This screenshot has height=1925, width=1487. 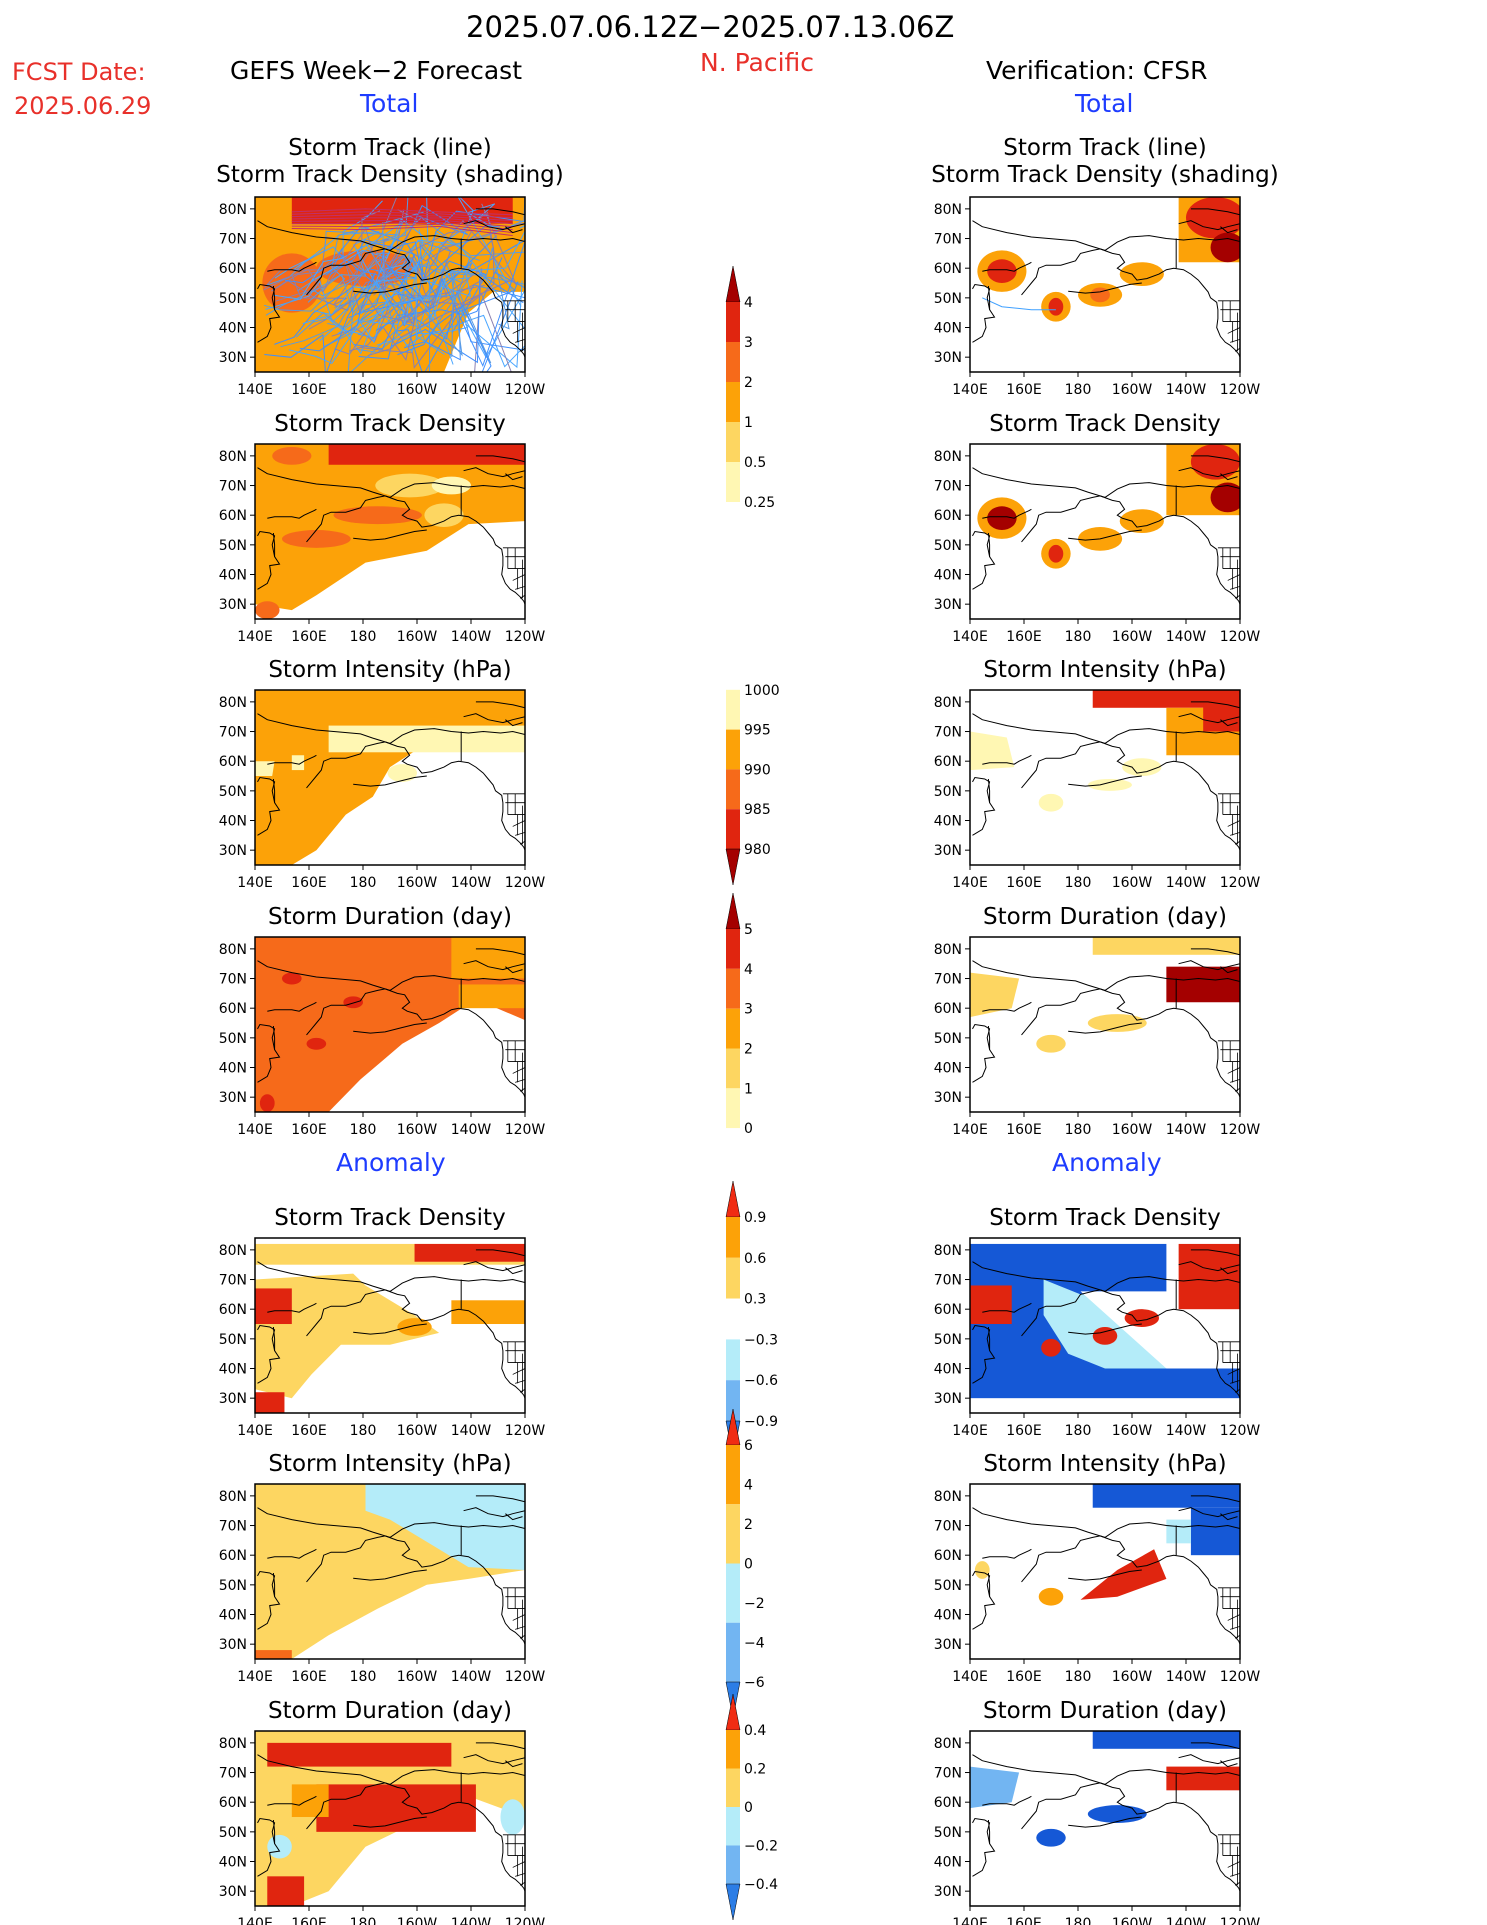 I want to click on colorbar-arrow, so click(x=733, y=1199).